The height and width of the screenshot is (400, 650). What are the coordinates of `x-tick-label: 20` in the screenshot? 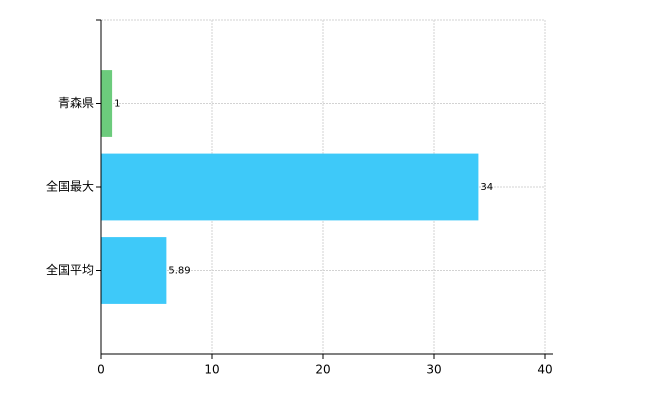 It's located at (322, 370).